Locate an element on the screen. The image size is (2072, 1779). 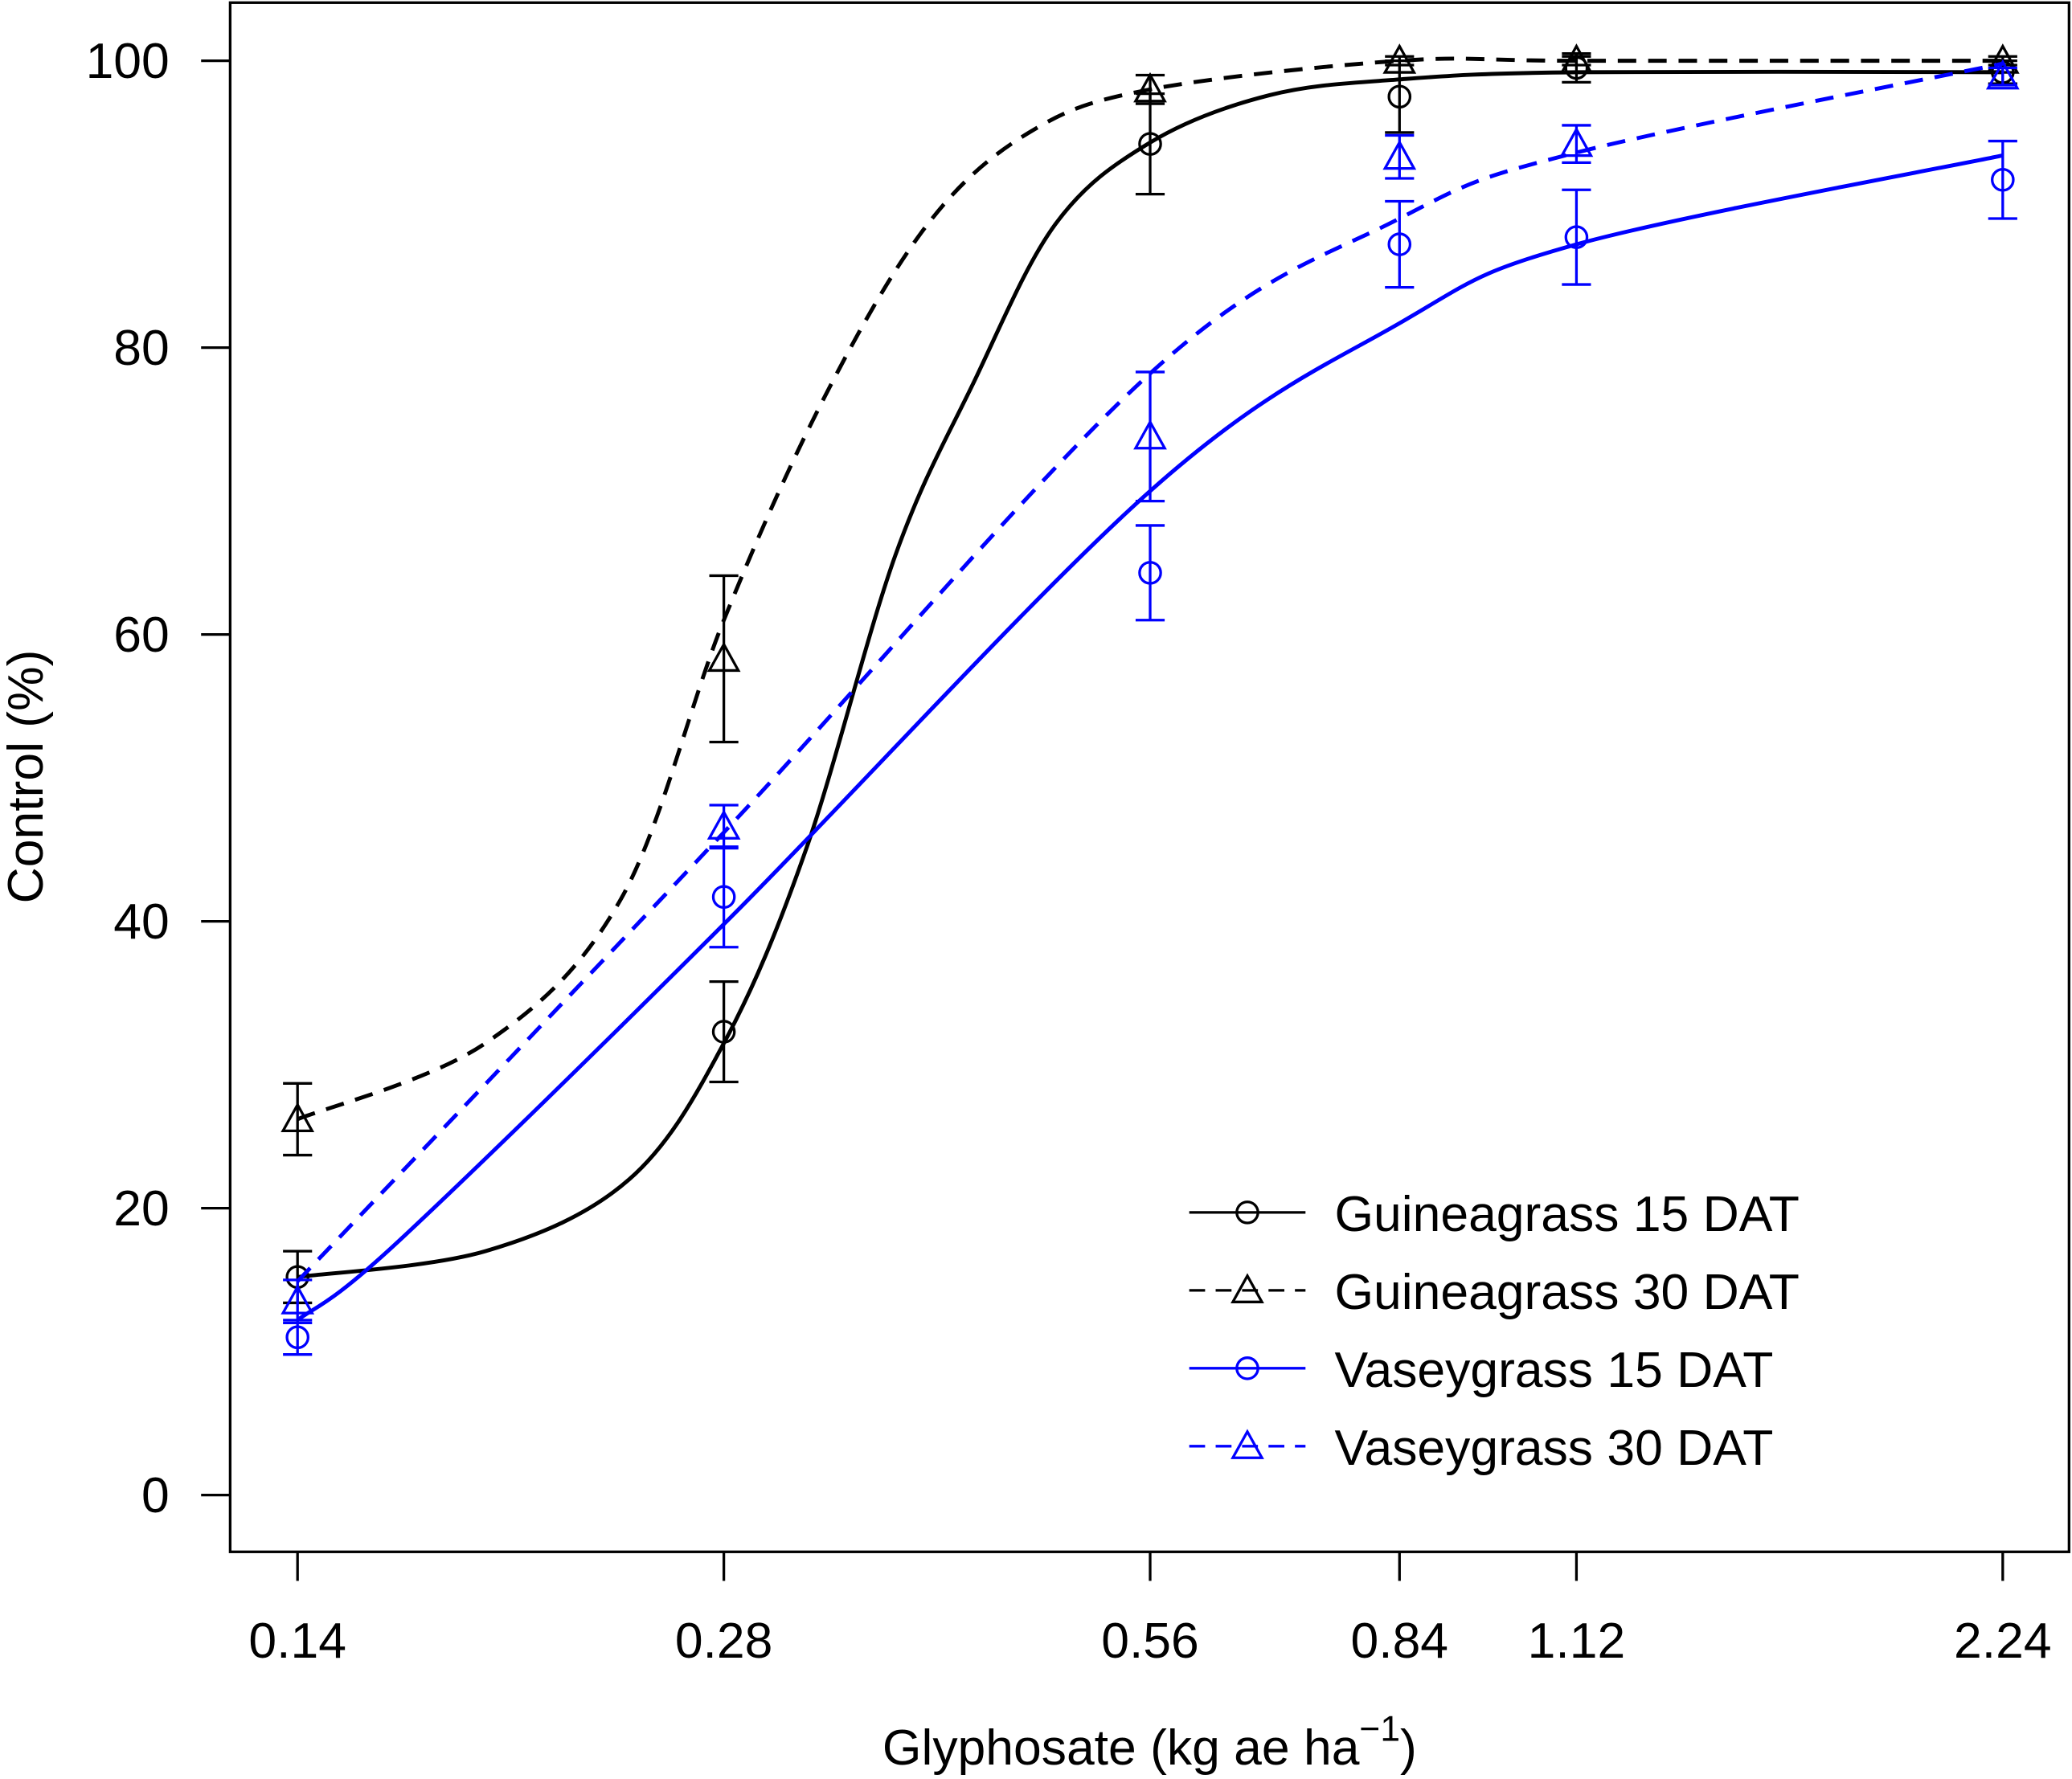
x-tick-label: 1.12 is located at coordinates (1577, 1641).